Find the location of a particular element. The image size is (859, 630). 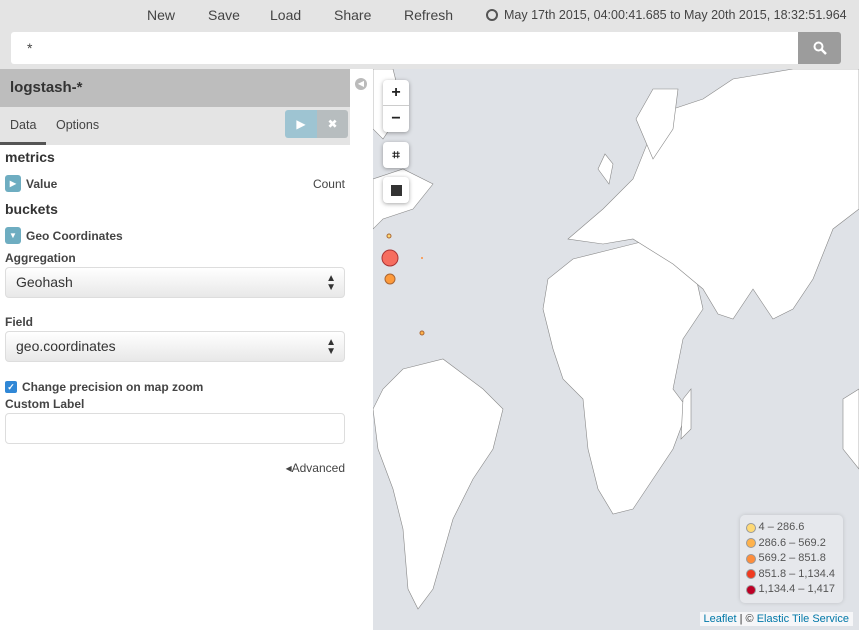

save-button: Save is located at coordinates (224, 15).